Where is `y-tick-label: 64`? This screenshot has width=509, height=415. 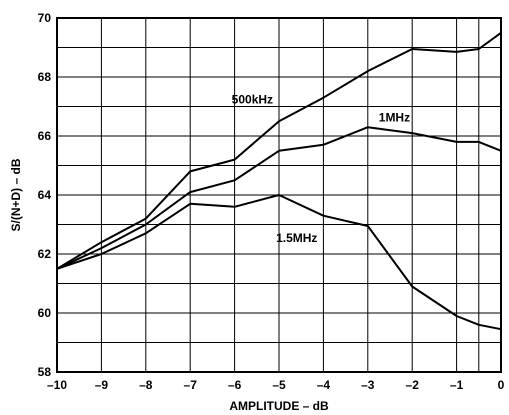
y-tick-label: 64 is located at coordinates (45, 195).